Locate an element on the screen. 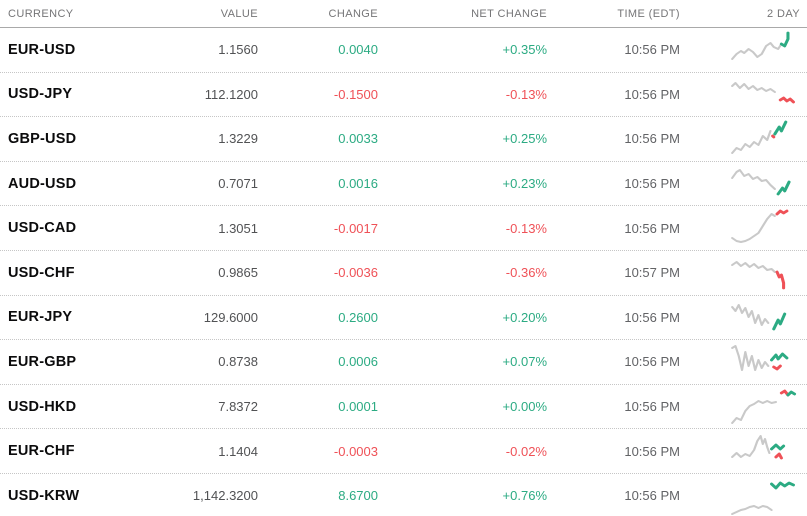 This screenshot has height=516, width=807. change-cell: 0.2600 is located at coordinates (358, 317).